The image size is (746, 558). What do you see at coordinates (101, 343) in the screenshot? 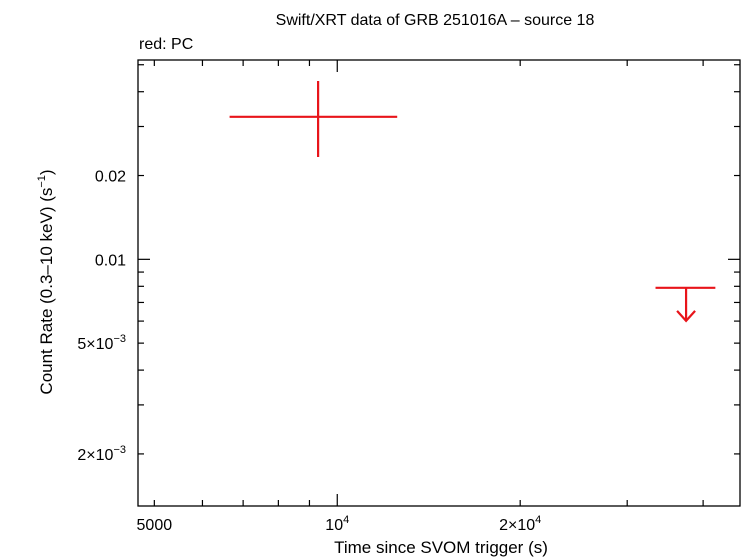
I see `y-tick-label: 5×10⁻³` at bounding box center [101, 343].